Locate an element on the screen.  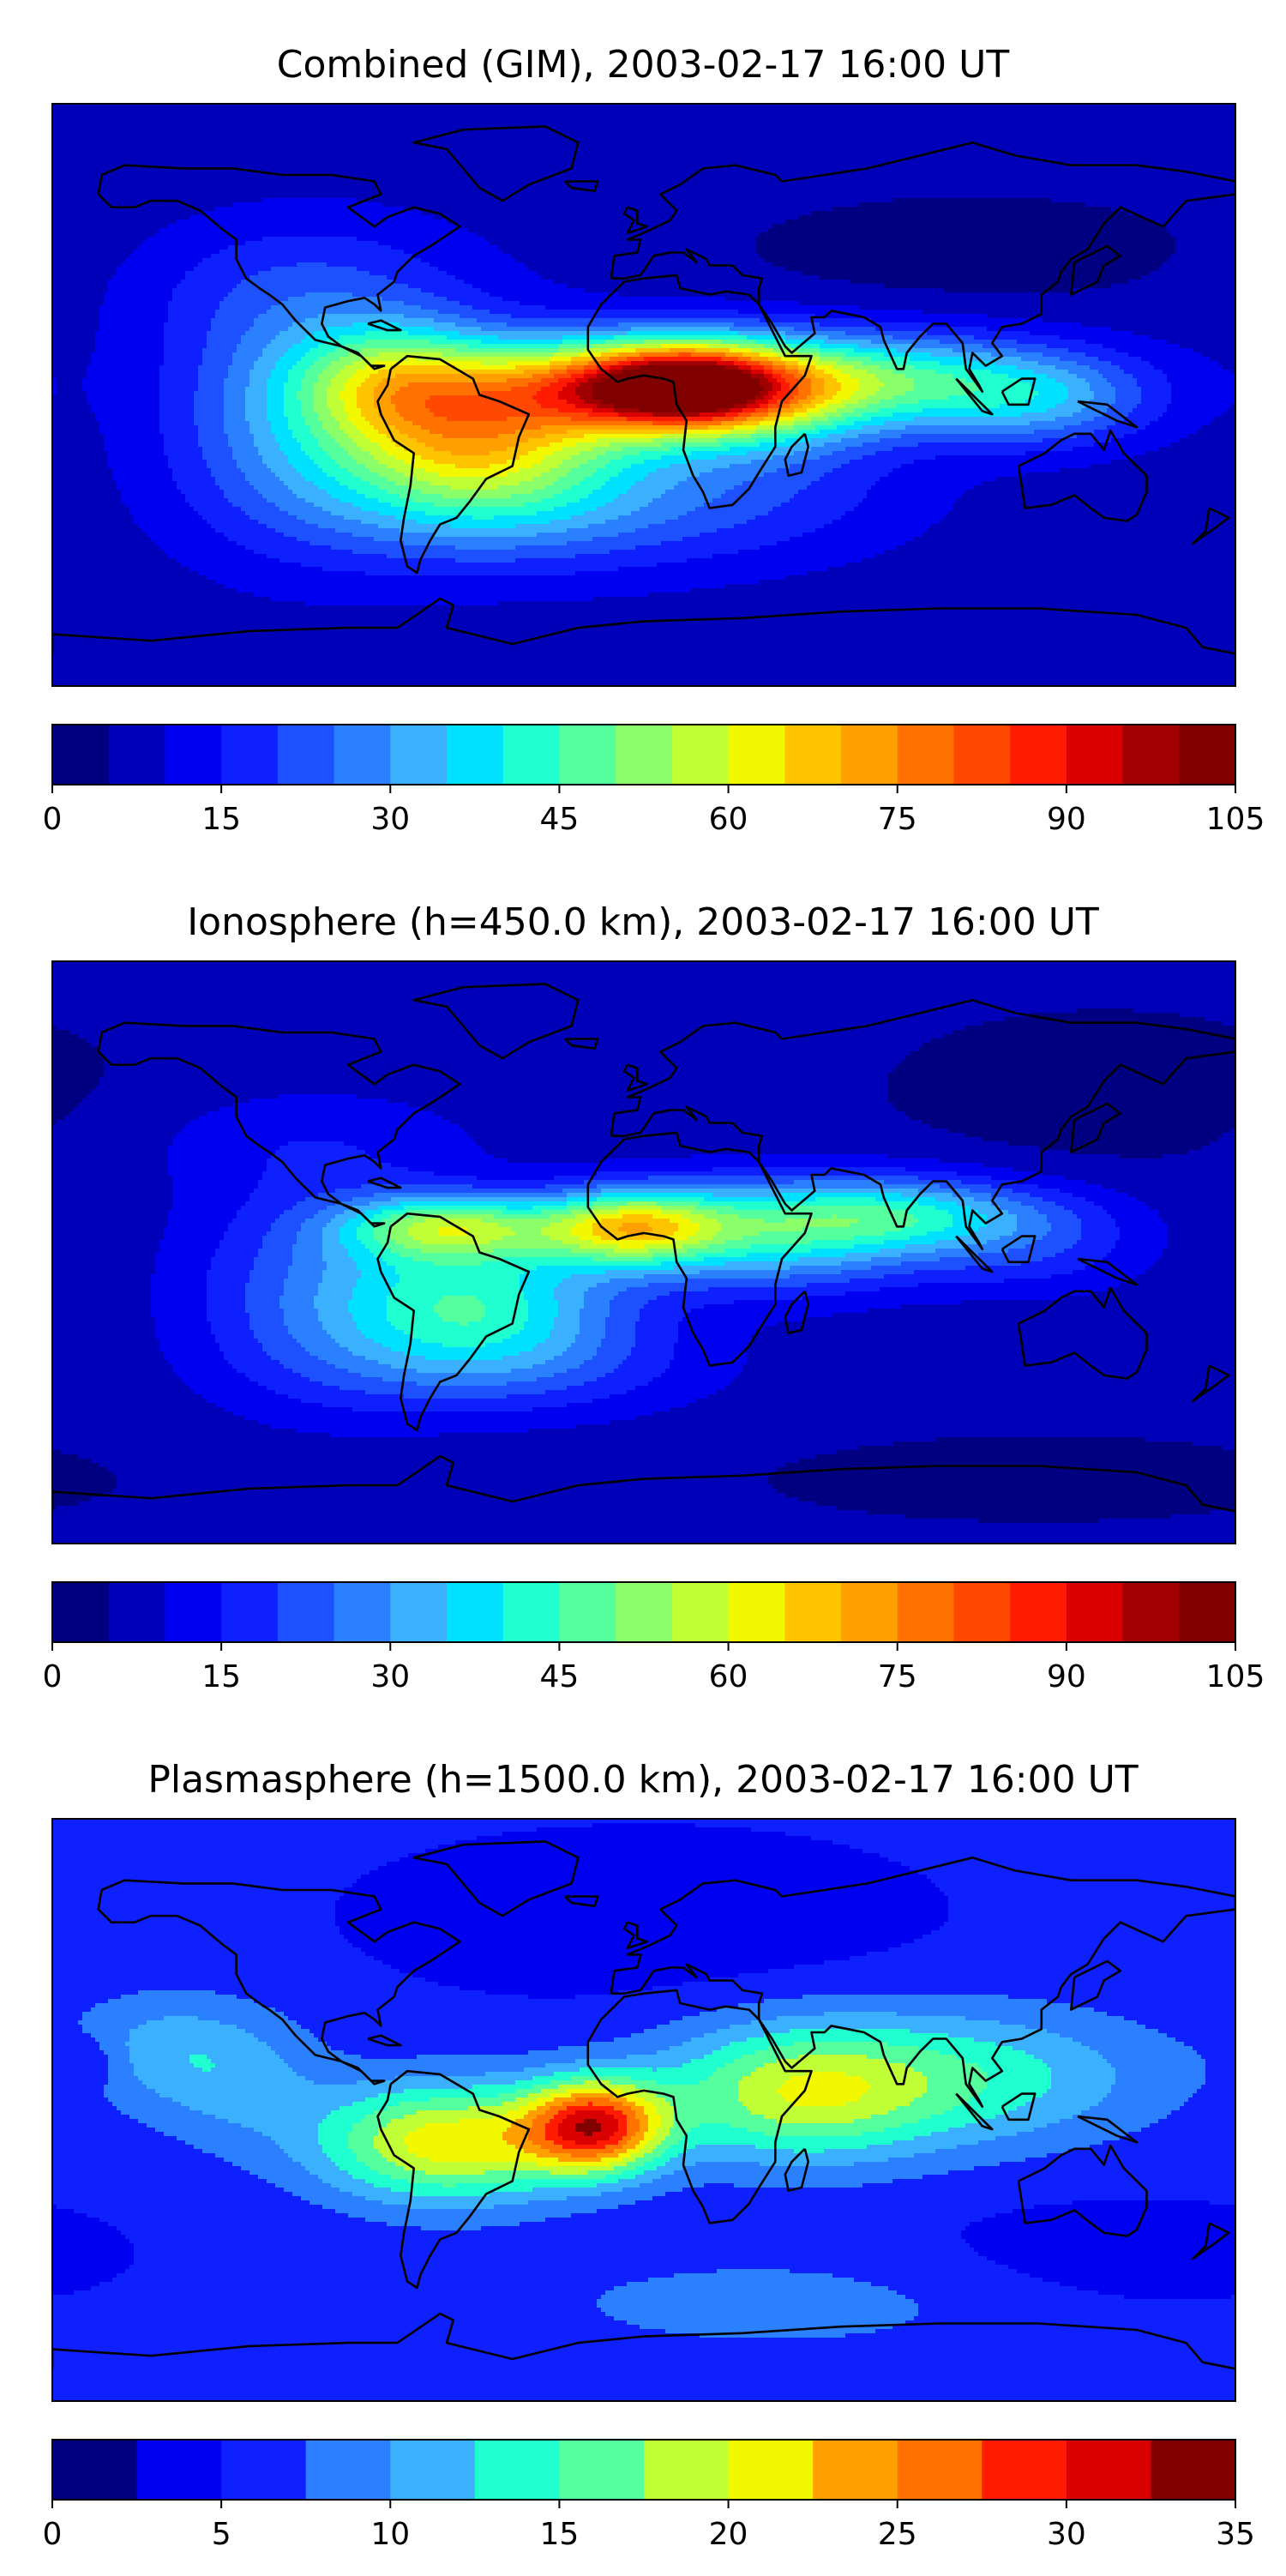
colorbar-tick-label: 0 is located at coordinates (53, 2534).